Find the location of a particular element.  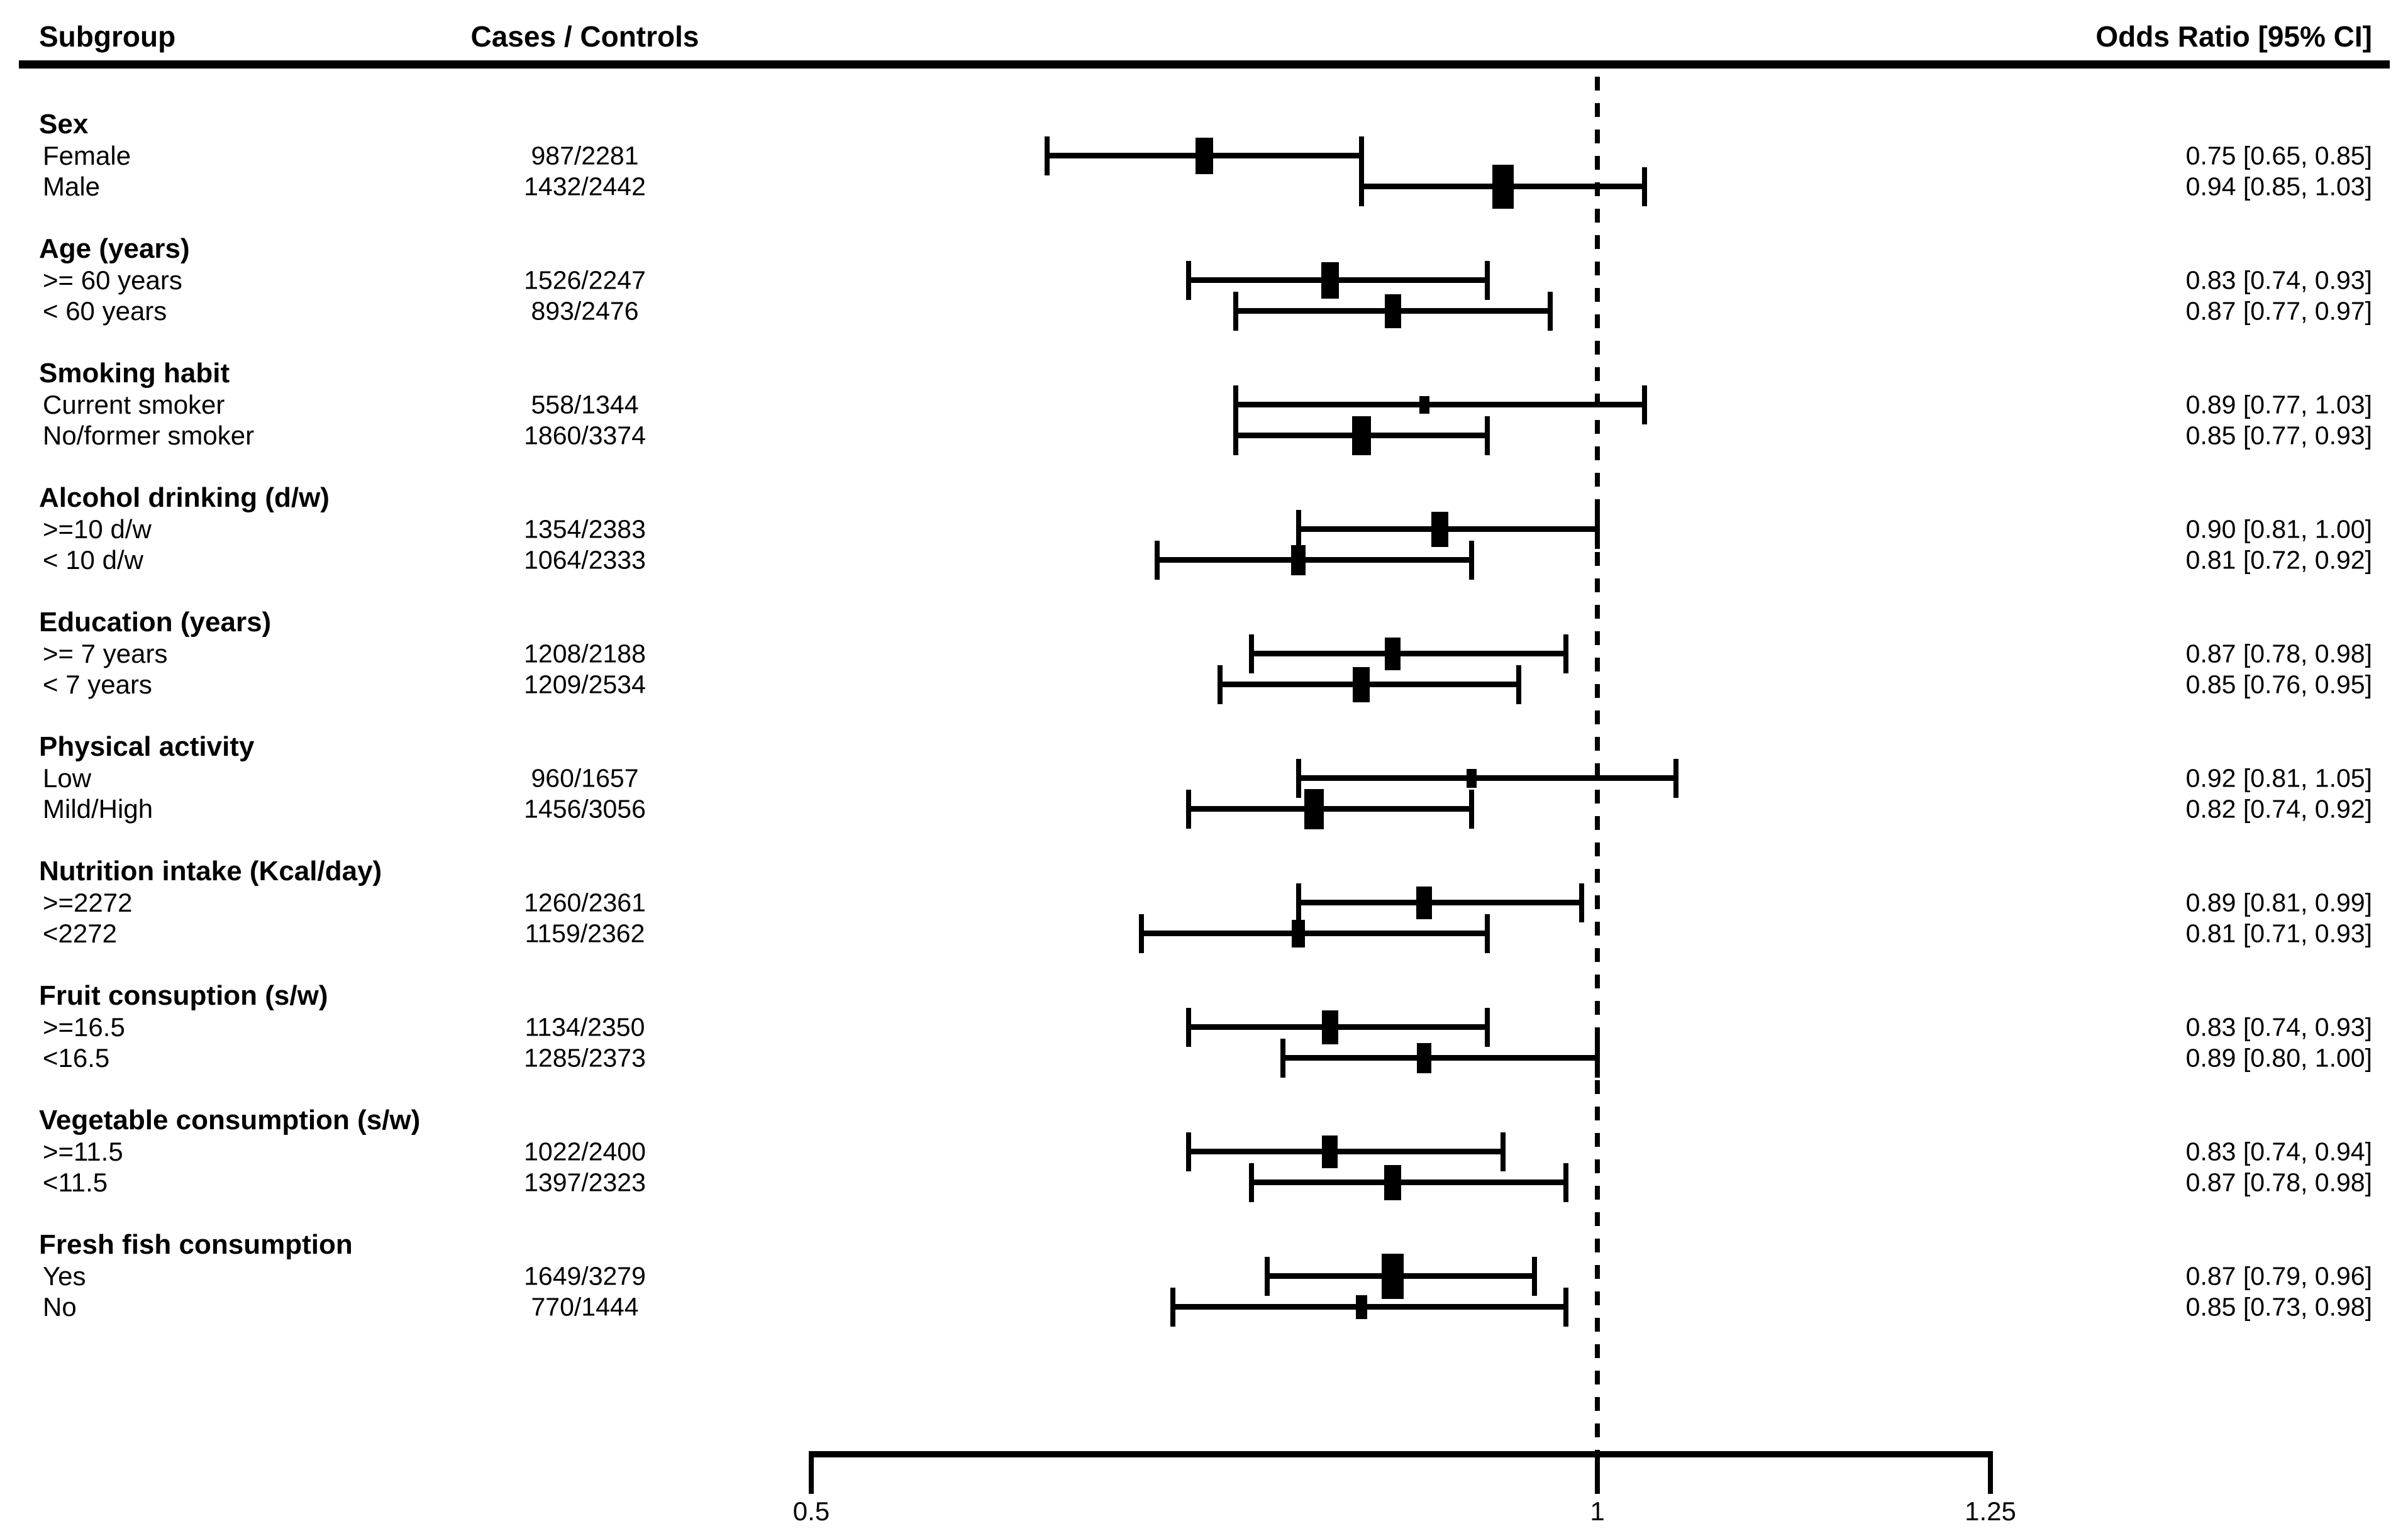

row-or-ci-text: 0.94 [0.85, 1.03] is located at coordinates (2278, 186).